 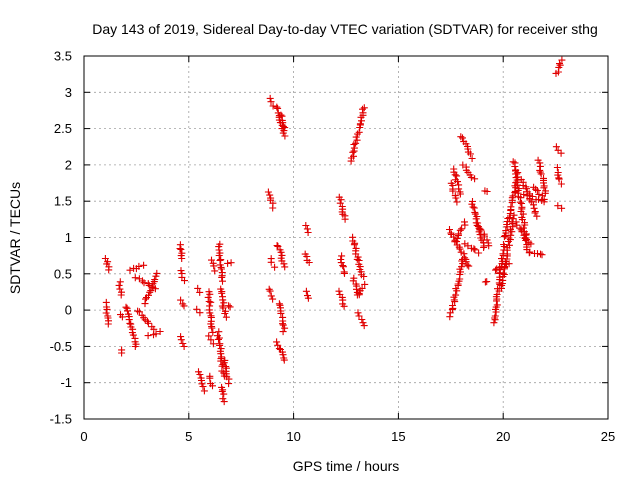 I want to click on y-tick-label: -0.5, so click(x=61, y=346).